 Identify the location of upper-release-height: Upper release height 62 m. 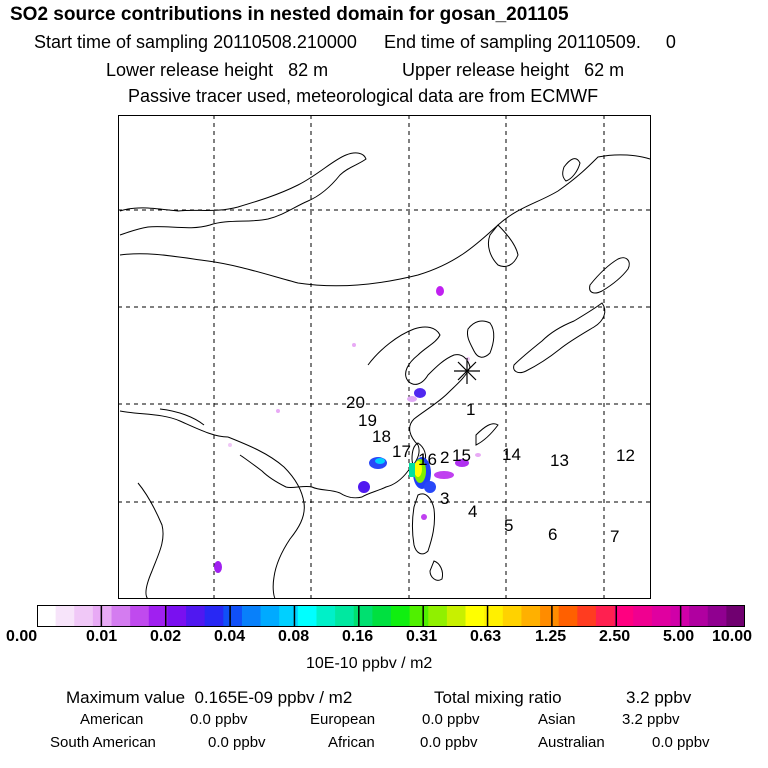
(513, 70).